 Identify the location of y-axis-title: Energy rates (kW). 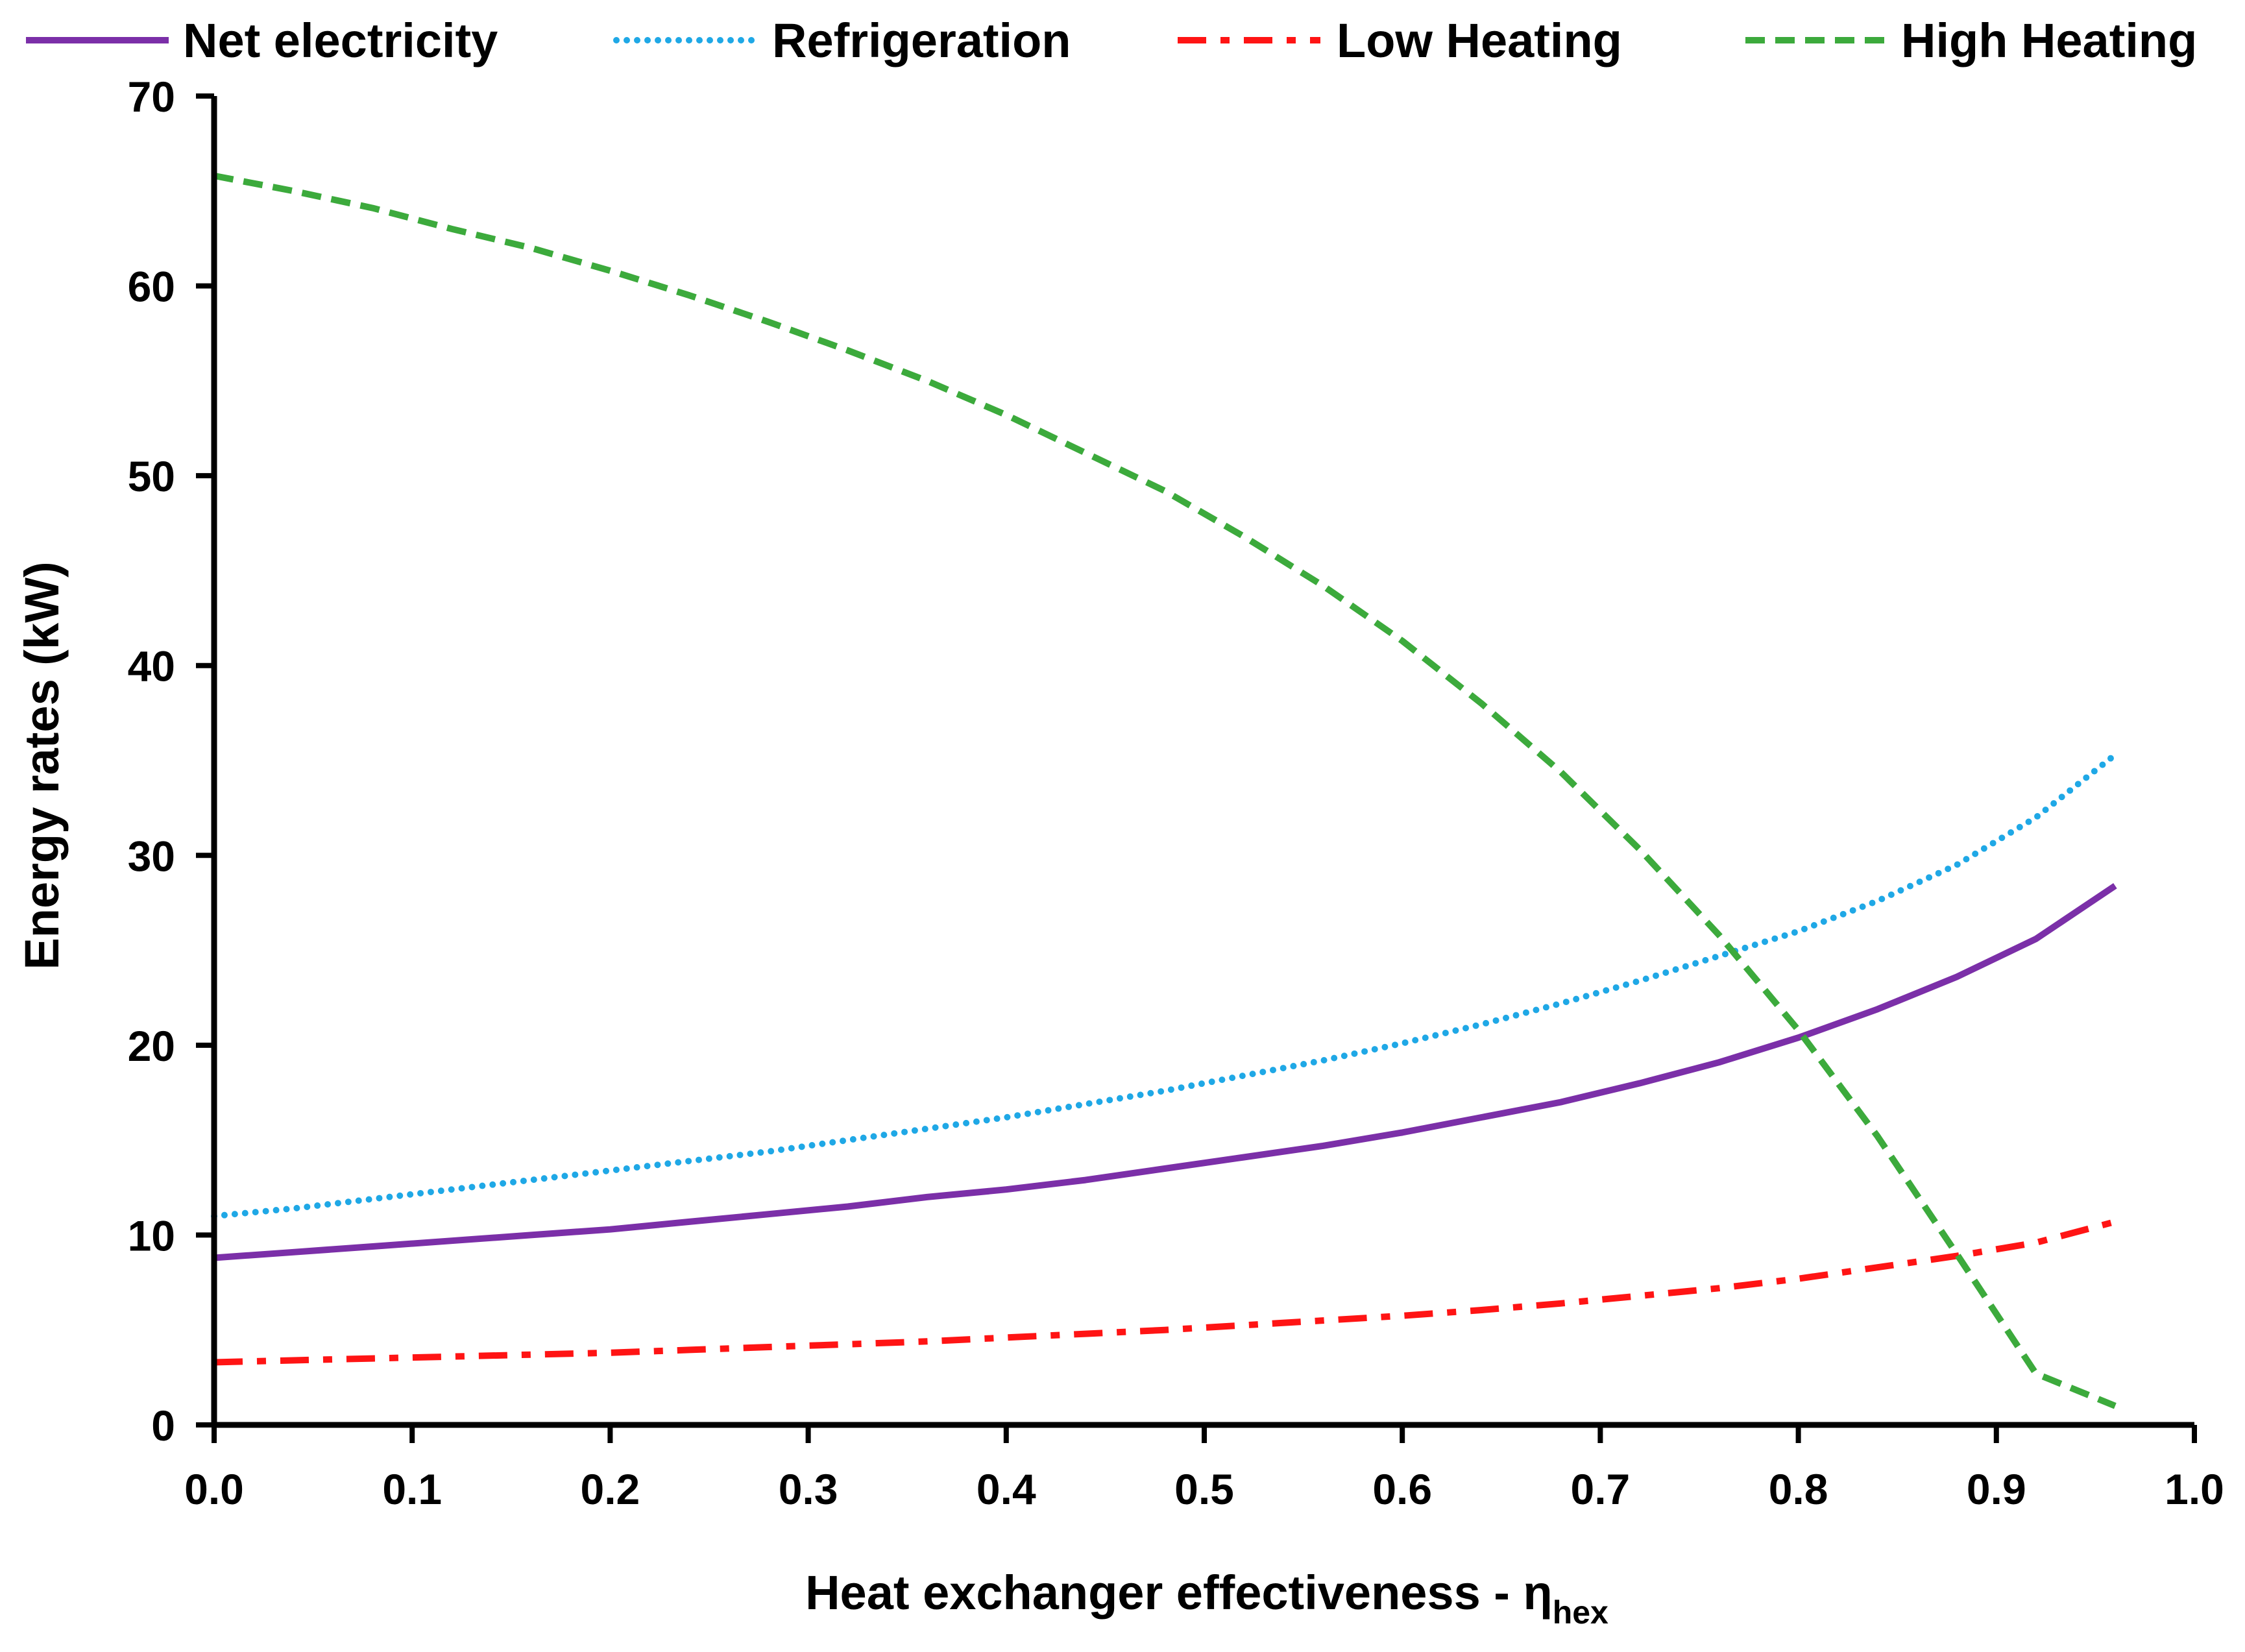
(42, 765).